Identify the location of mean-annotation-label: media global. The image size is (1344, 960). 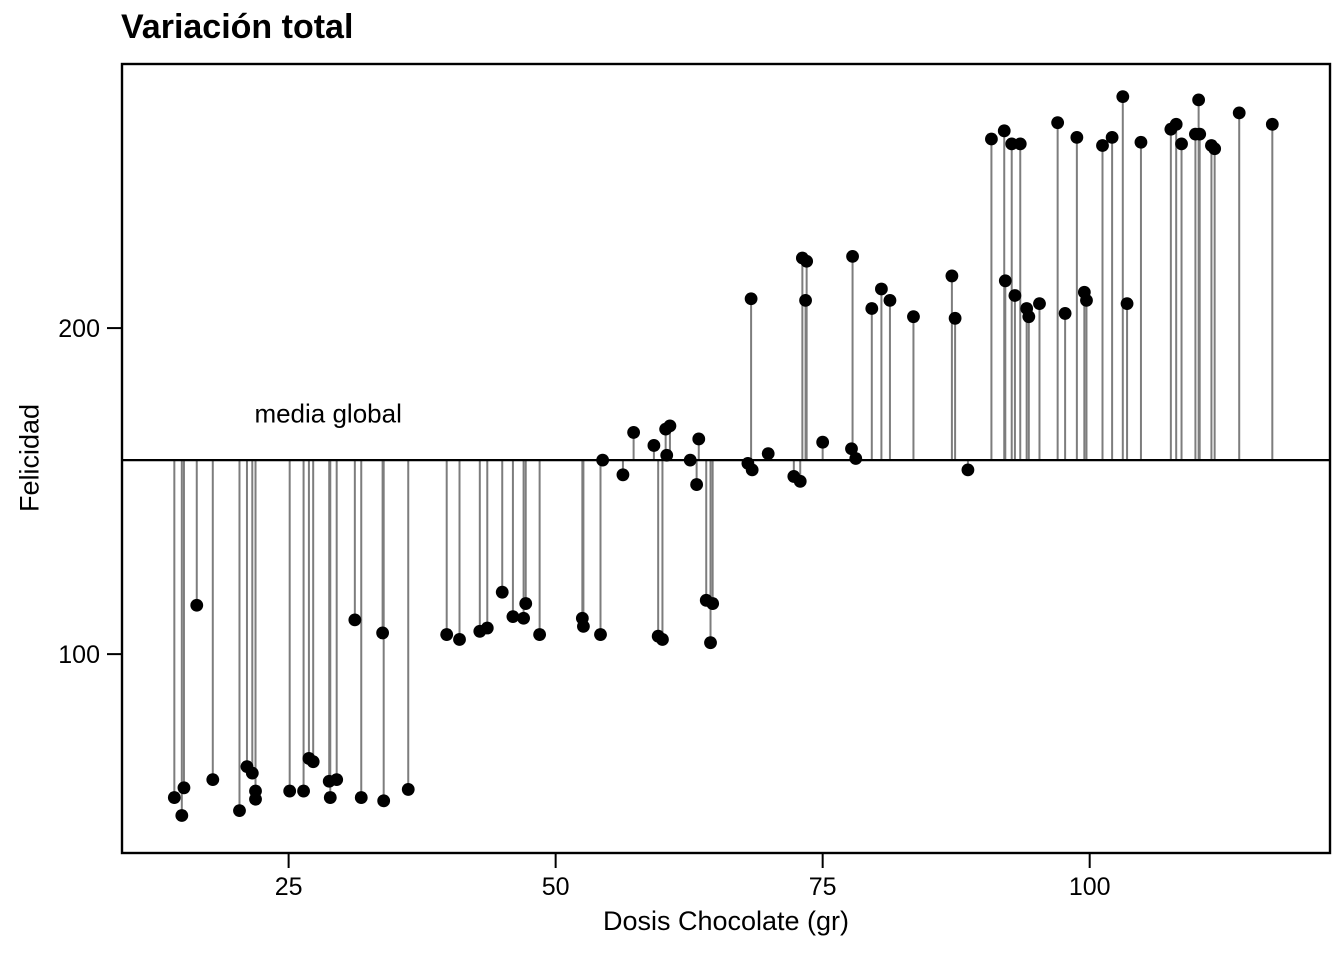
(327, 414).